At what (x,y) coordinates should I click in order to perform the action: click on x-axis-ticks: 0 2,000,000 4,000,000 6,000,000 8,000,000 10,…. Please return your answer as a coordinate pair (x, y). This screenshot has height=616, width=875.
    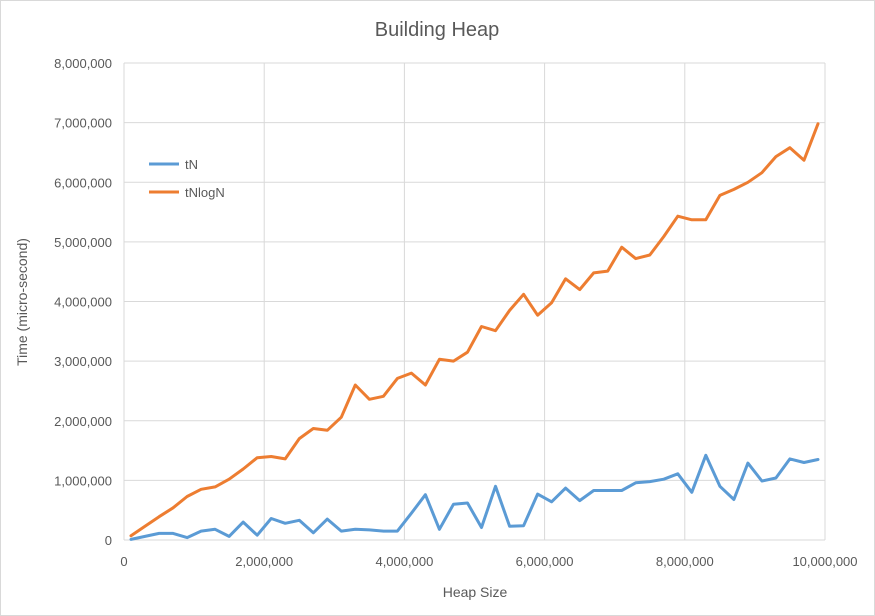
    Looking at the image, I should click on (488, 561).